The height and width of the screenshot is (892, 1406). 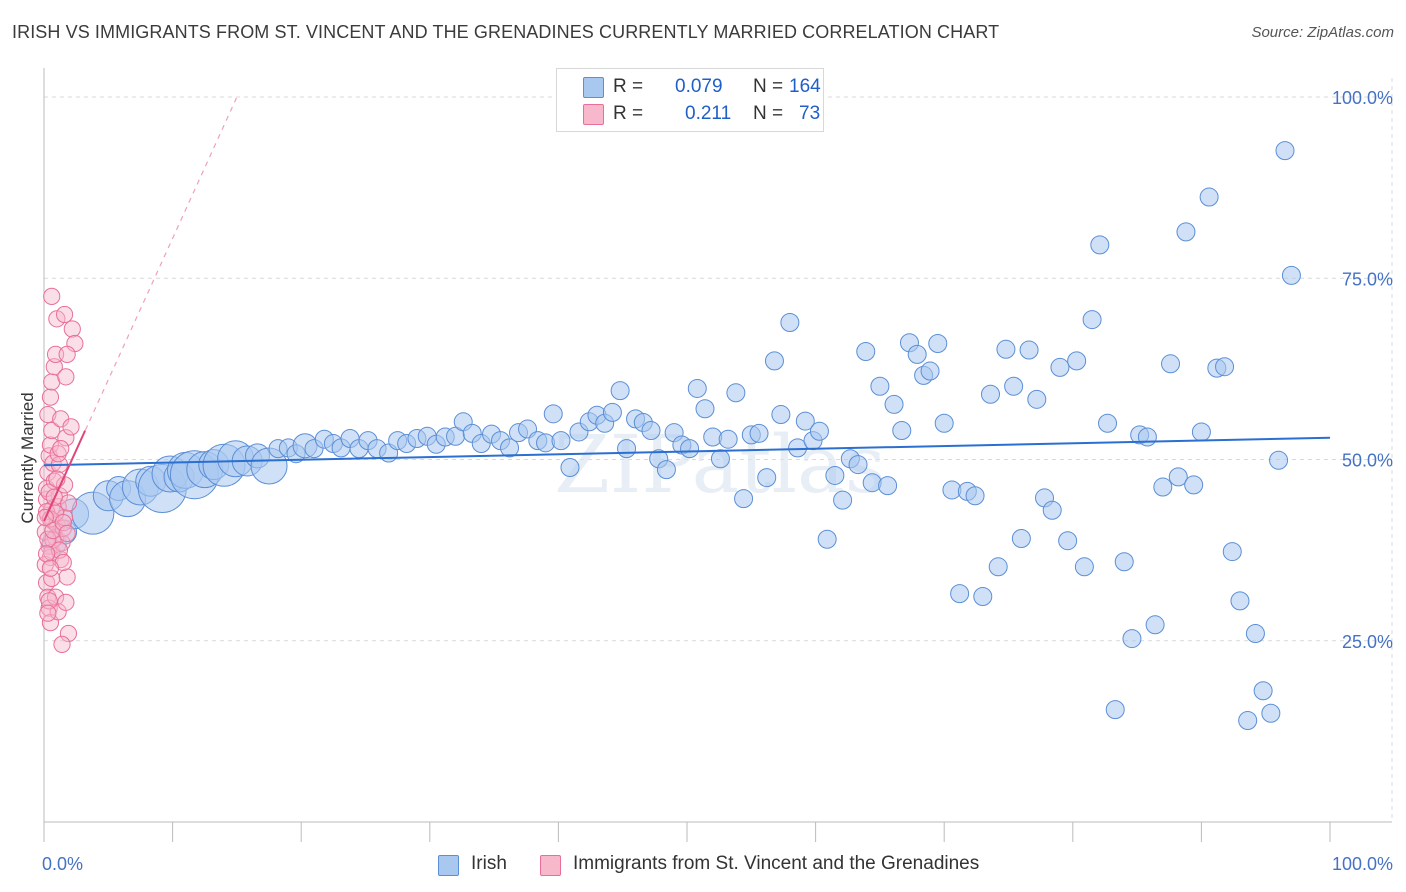 What do you see at coordinates (1367, 642) in the screenshot?
I see `y-tick-label: 25.0%` at bounding box center [1367, 642].